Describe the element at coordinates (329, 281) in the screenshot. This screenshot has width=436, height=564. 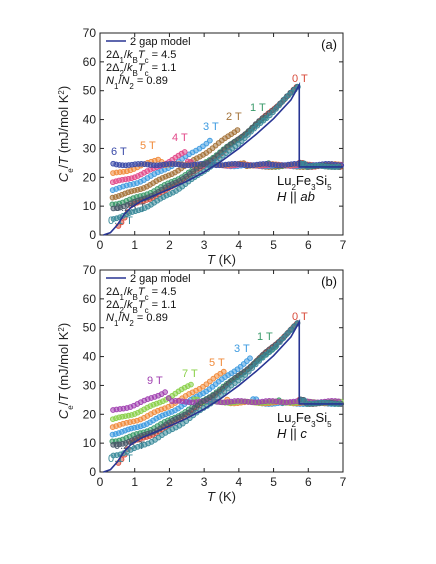
I see `panel-label: (b)` at that location.